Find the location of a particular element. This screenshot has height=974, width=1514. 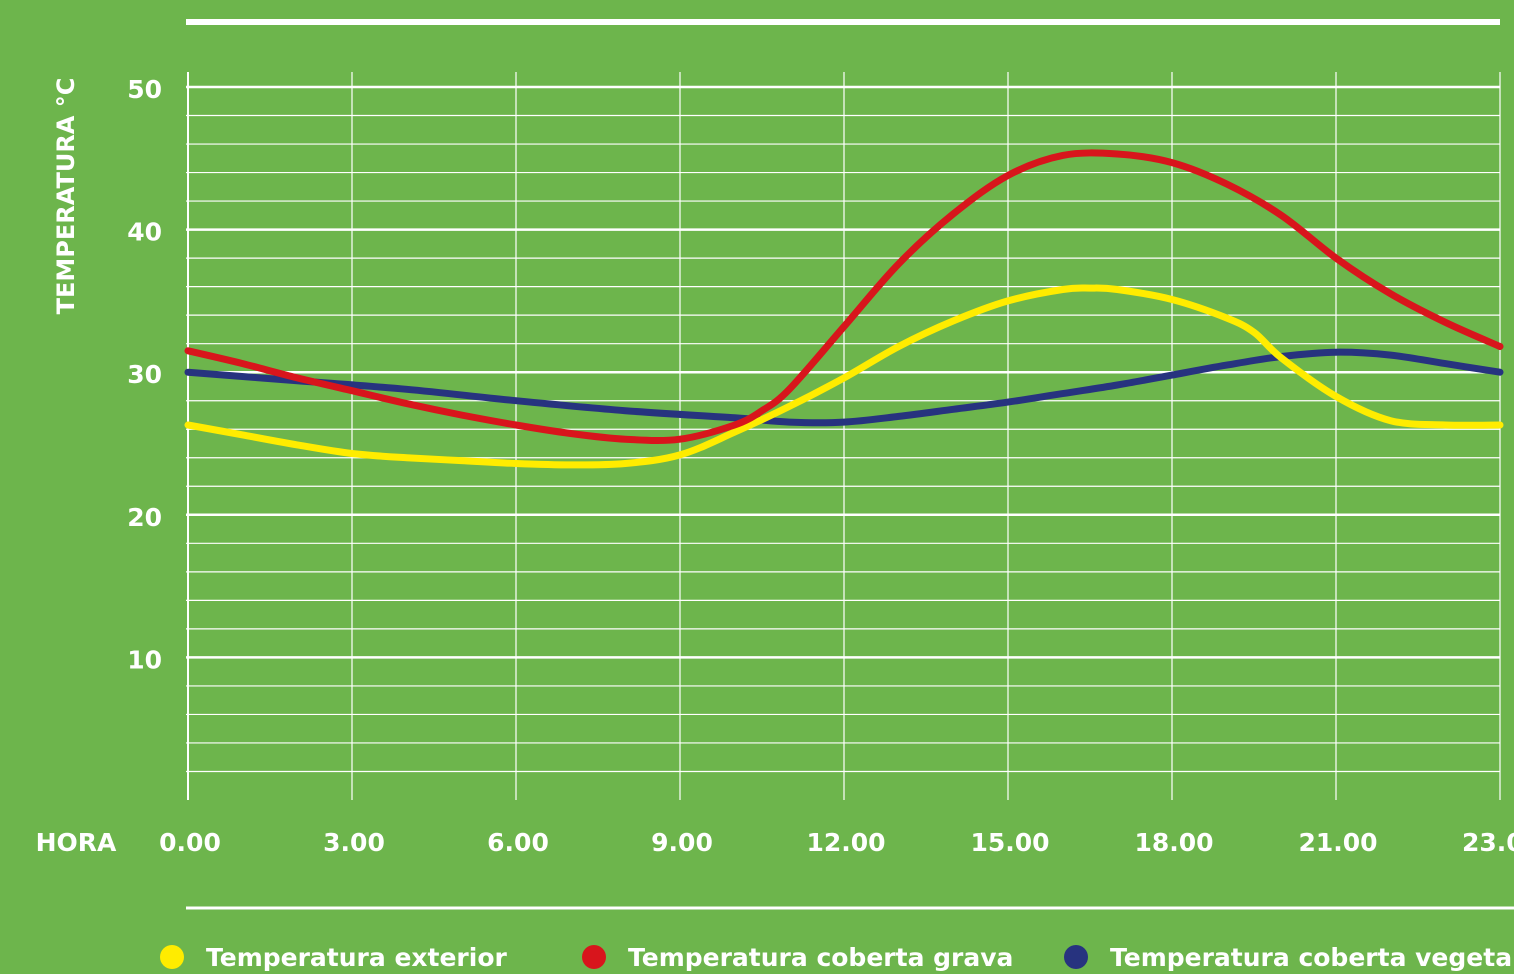

legend-grava: Temperatura coberta grava is located at coordinates (797, 957).